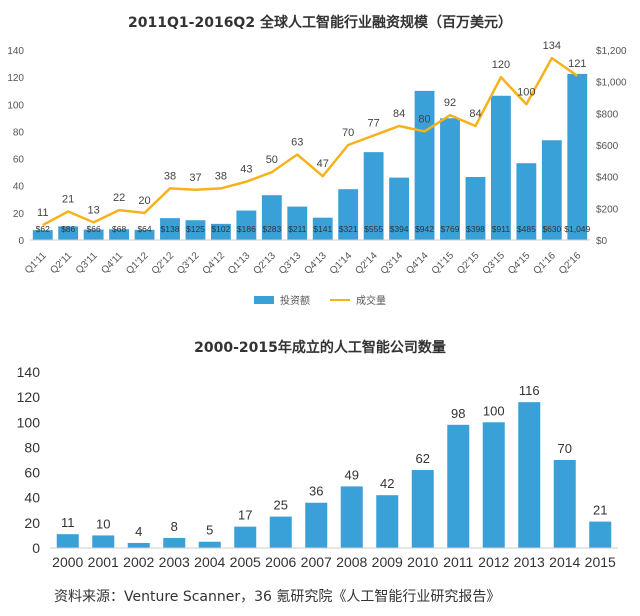 This screenshot has height=616, width=640. What do you see at coordinates (494, 263) in the screenshot?
I see `x-tick-label: Q3'15` at bounding box center [494, 263].